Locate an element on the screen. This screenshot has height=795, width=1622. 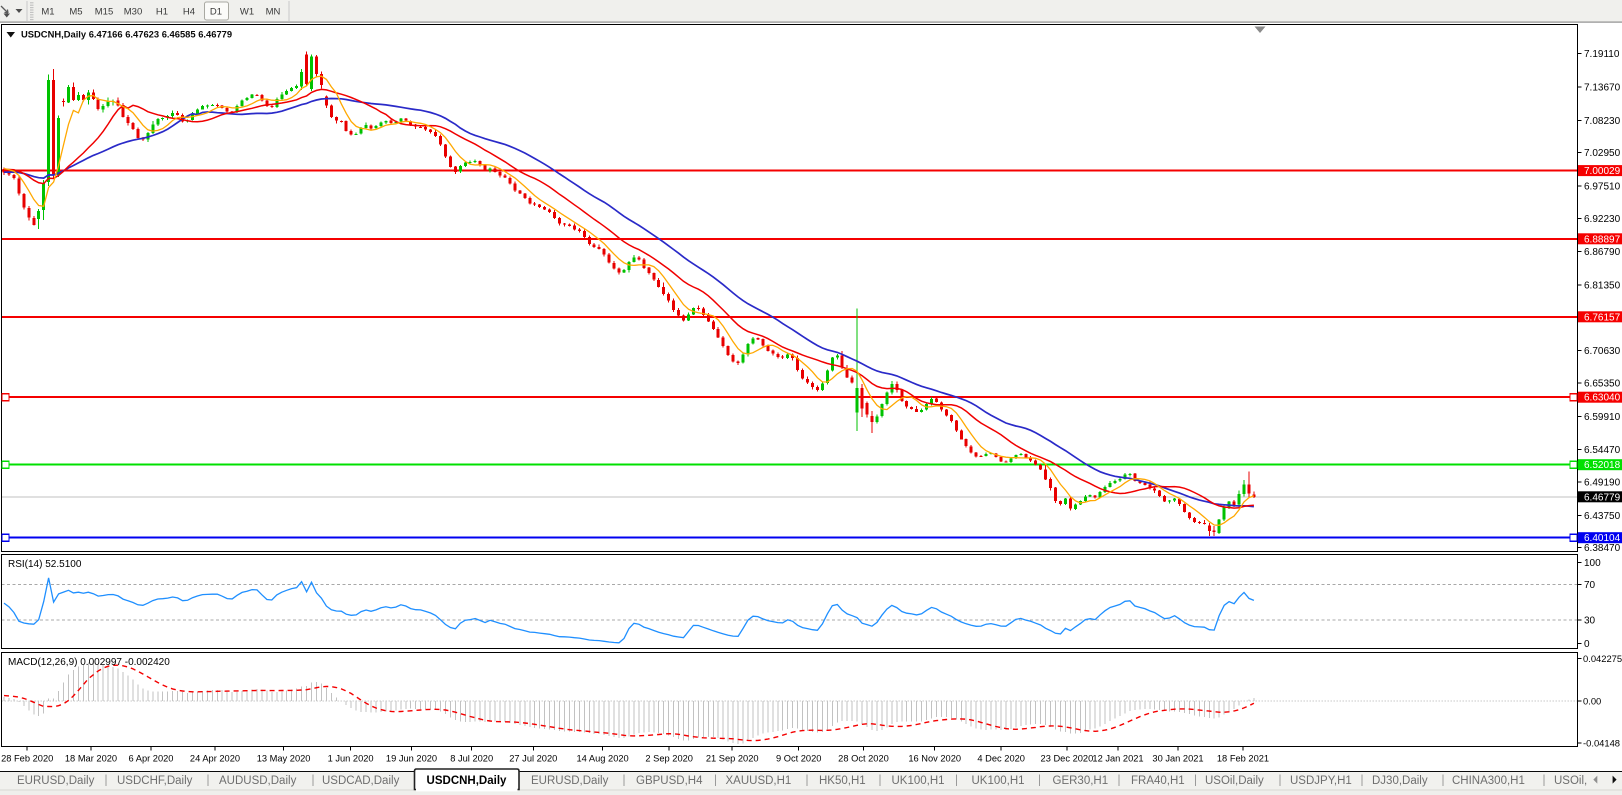
svg-text: H1 is located at coordinates (162, 12).